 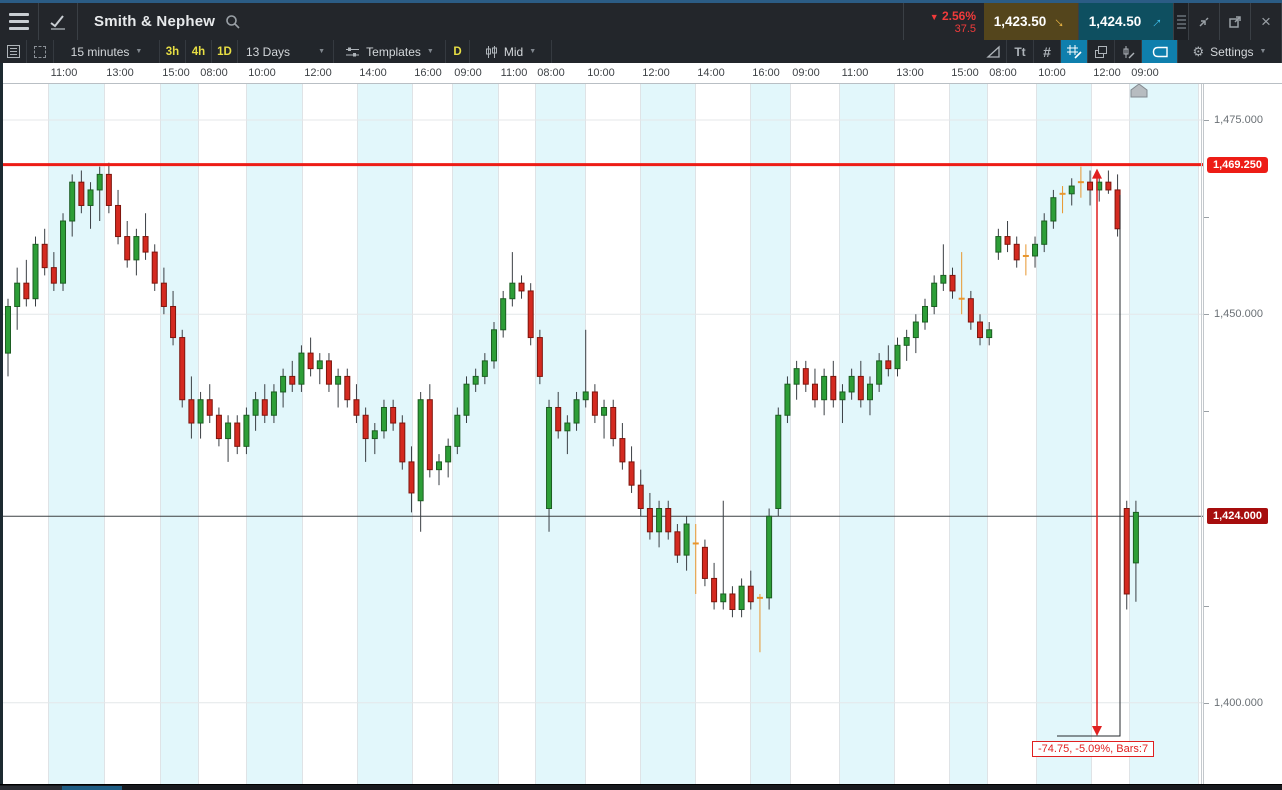 I want to click on candle-pointer-tool, so click(x=1128, y=51).